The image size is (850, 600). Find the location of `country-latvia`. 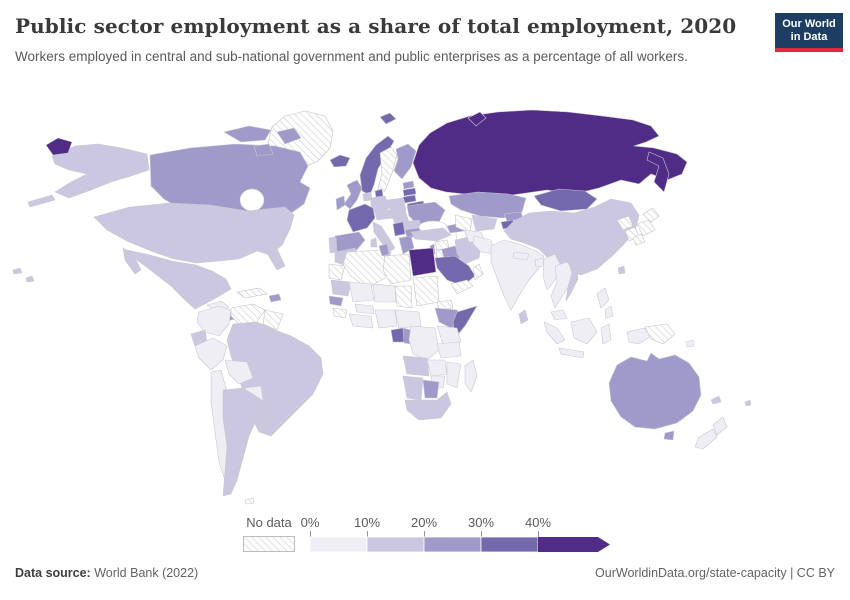

country-latvia is located at coordinates (409, 192).